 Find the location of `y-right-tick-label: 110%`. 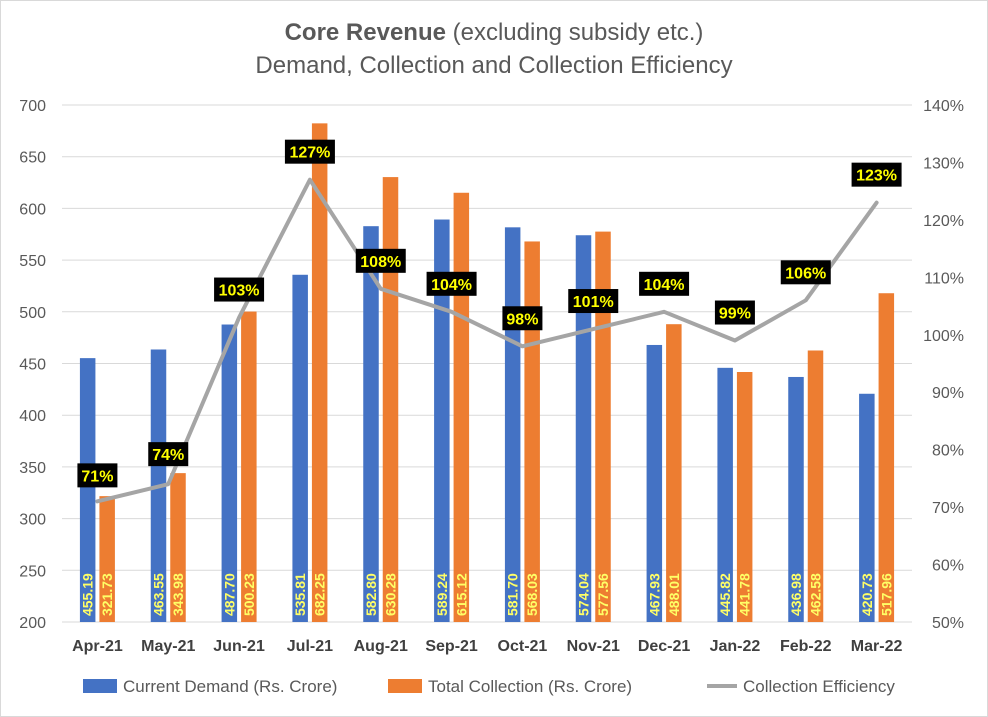

y-right-tick-label: 110% is located at coordinates (944, 278).